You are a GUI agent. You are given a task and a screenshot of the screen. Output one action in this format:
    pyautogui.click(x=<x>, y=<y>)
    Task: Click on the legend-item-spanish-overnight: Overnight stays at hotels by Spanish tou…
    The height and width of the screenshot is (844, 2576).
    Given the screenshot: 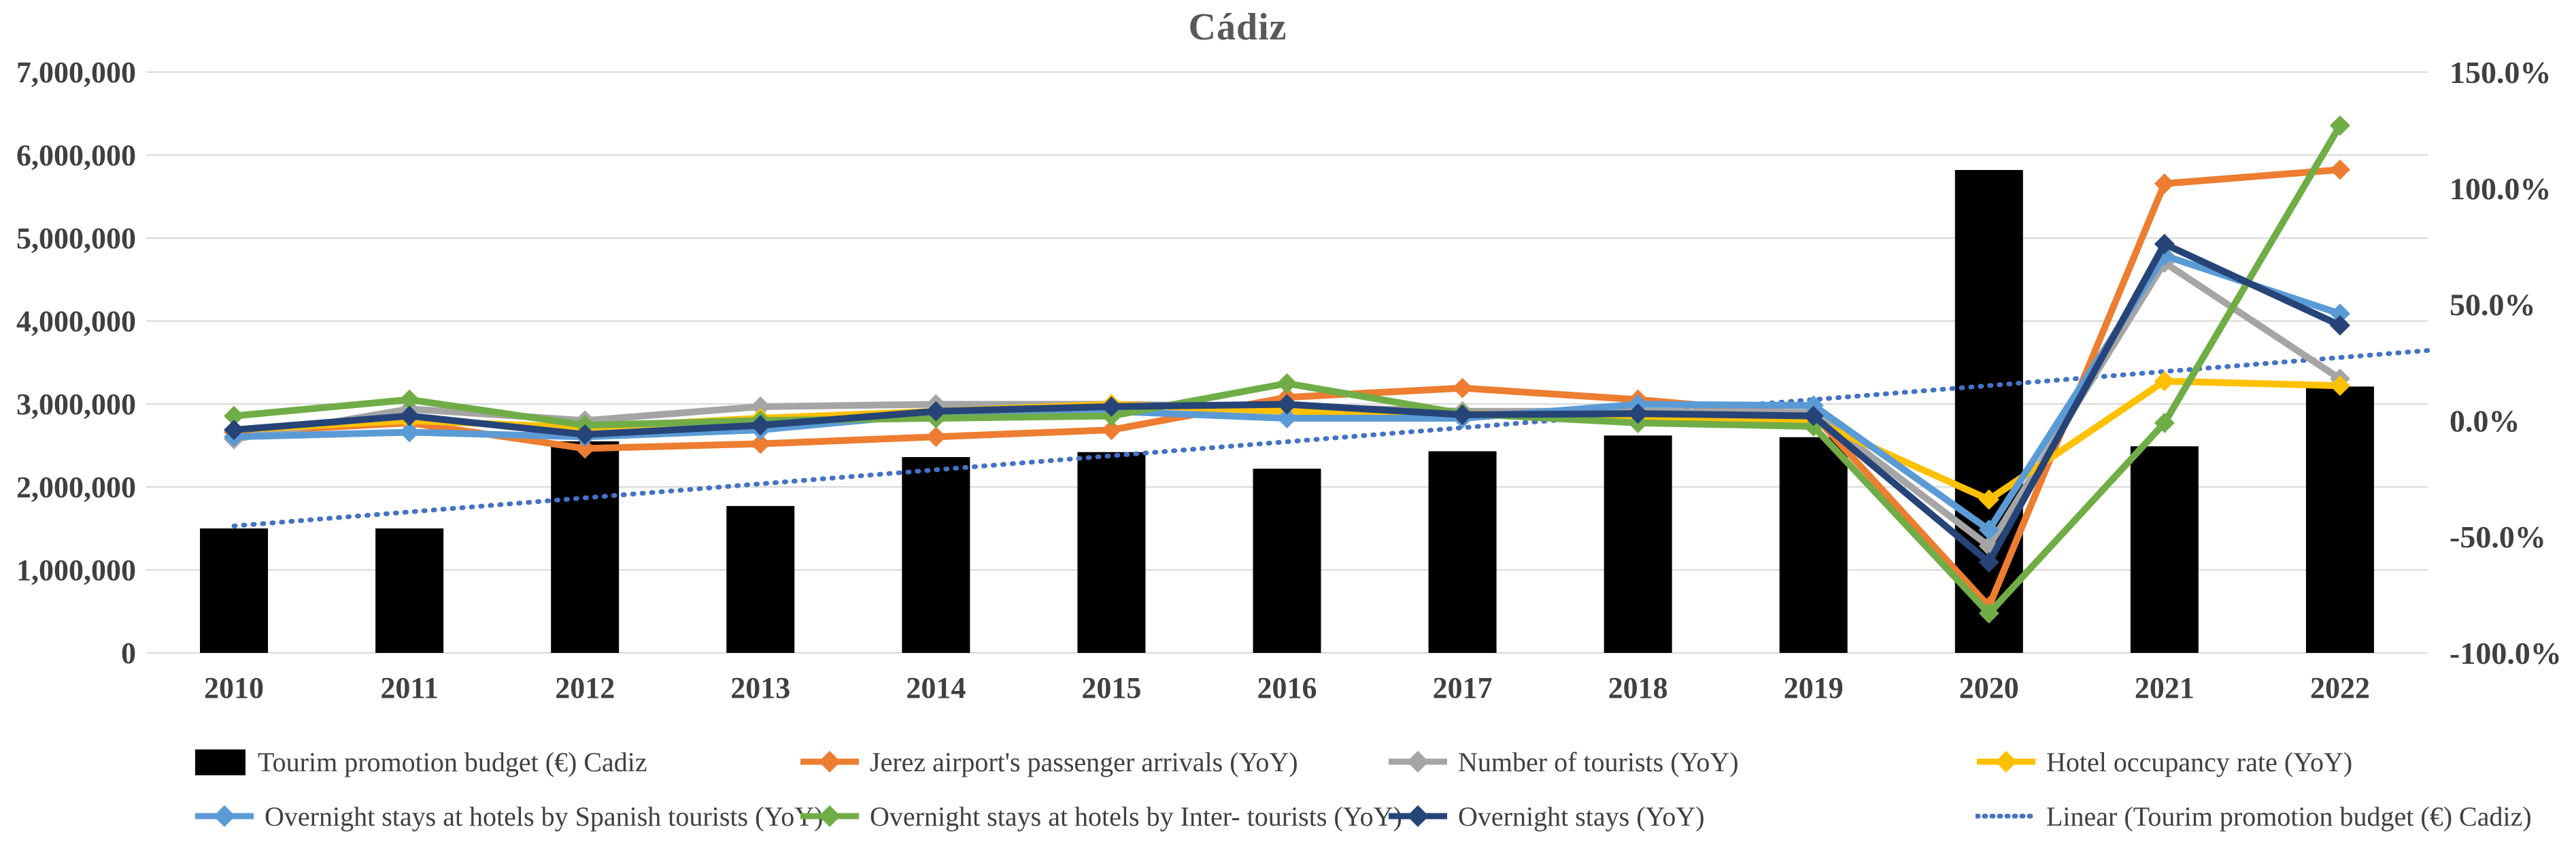 What is the action you would take?
    pyautogui.click(x=508, y=816)
    